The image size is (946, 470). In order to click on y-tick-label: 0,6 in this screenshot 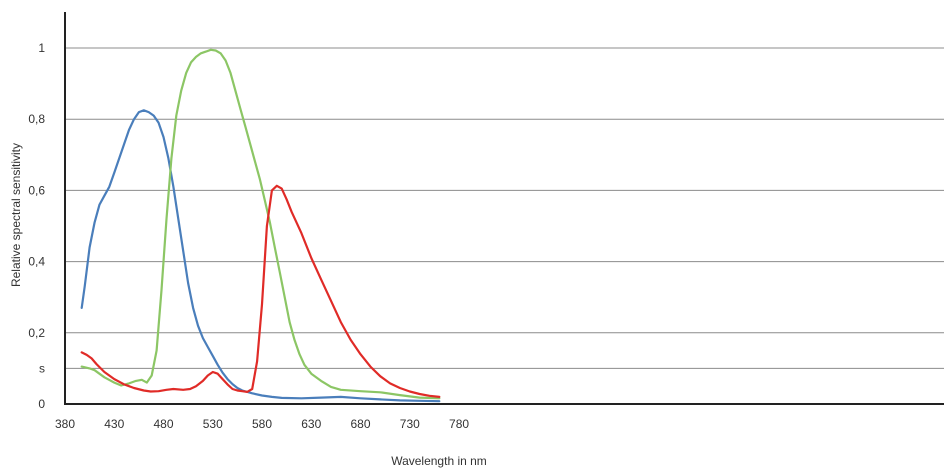, I will do `click(36, 190)`.